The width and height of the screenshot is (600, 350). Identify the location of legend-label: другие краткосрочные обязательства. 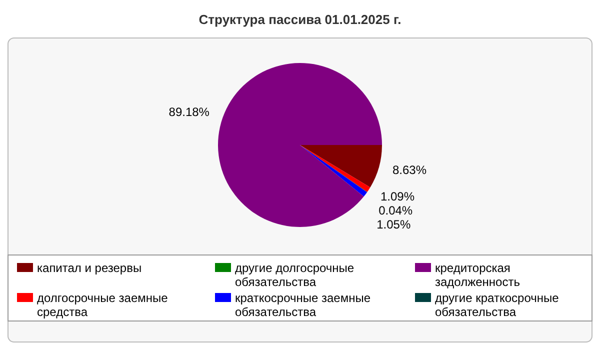
(497, 305).